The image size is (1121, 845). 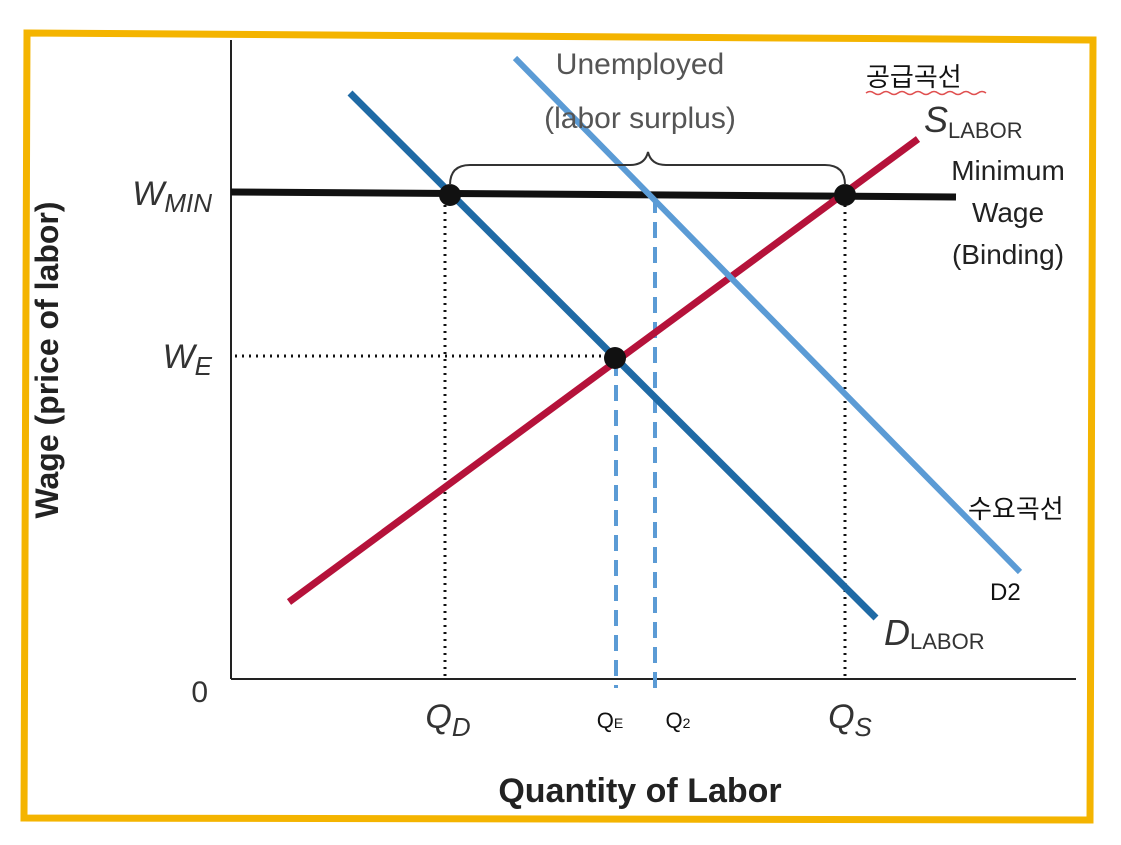 I want to click on subscript: D, so click(x=461, y=727).